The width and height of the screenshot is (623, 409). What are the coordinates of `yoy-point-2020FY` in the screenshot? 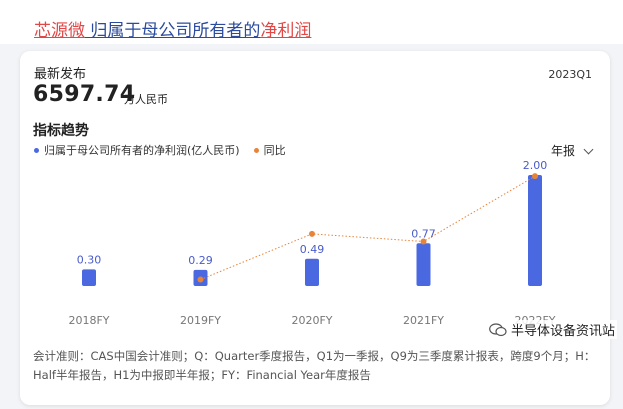 It's located at (312, 233).